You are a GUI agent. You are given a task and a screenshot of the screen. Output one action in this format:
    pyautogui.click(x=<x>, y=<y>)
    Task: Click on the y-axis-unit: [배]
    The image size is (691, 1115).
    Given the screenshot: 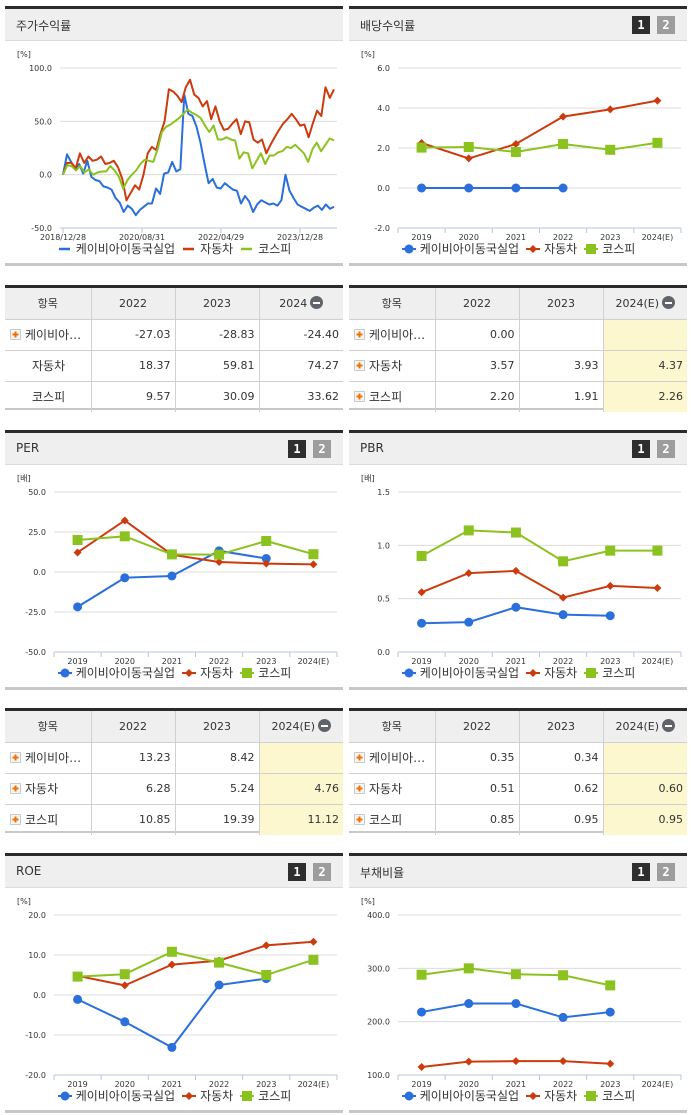 What is the action you would take?
    pyautogui.click(x=368, y=478)
    